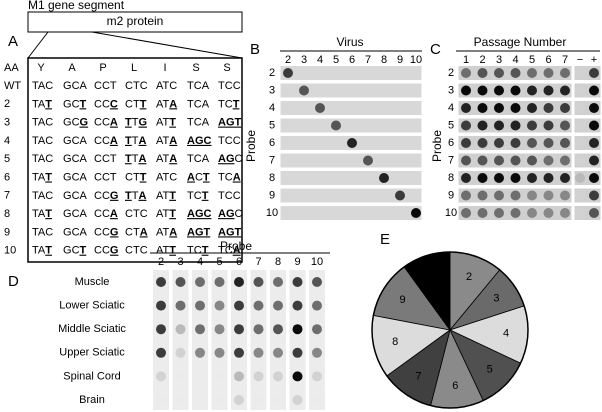 The height and width of the screenshot is (412, 602). What do you see at coordinates (41, 68) in the screenshot?
I see `amino-acid: Y` at bounding box center [41, 68].